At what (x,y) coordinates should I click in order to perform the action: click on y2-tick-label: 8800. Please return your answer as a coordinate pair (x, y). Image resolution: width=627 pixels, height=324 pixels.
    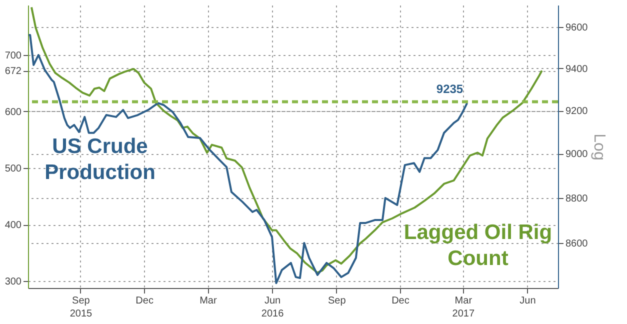
    Looking at the image, I should click on (577, 198).